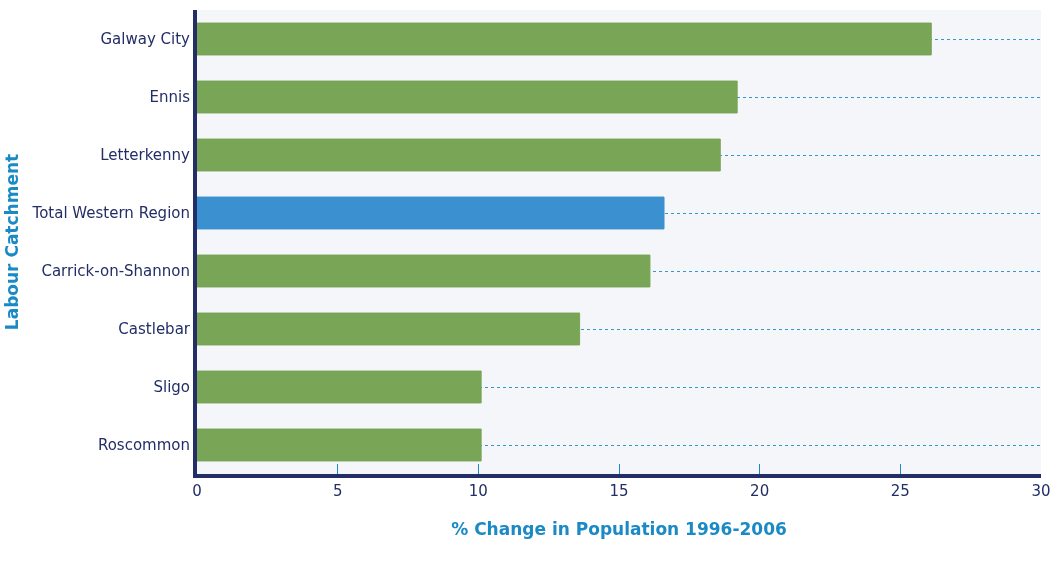 The image size is (1061, 564). I want to click on y-tick-label: Letterkenny, so click(145, 155).